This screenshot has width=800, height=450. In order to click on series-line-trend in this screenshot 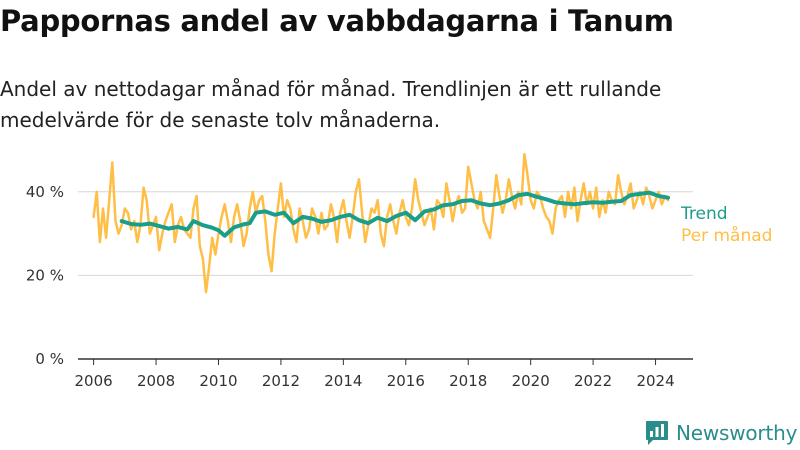, I will do `click(394, 214)`.